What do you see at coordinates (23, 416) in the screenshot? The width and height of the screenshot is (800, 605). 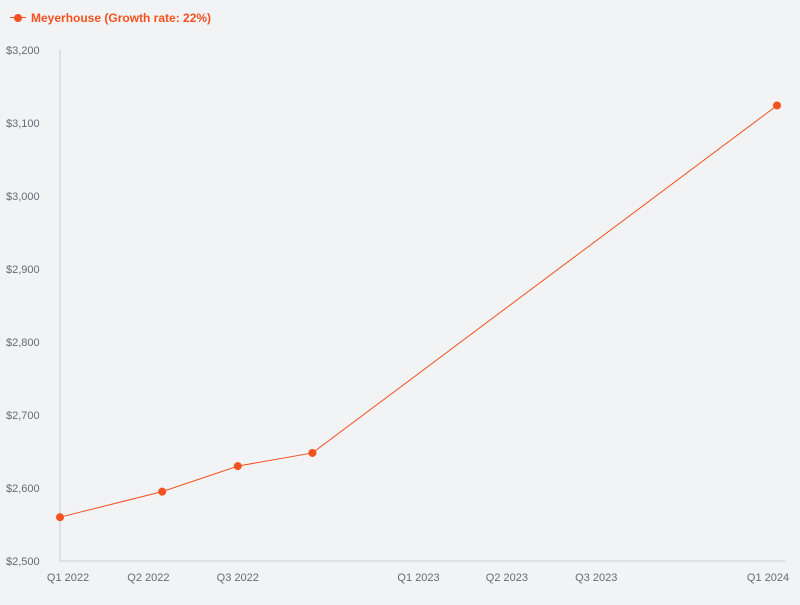 I see `y-tick-label: $2,700` at bounding box center [23, 416].